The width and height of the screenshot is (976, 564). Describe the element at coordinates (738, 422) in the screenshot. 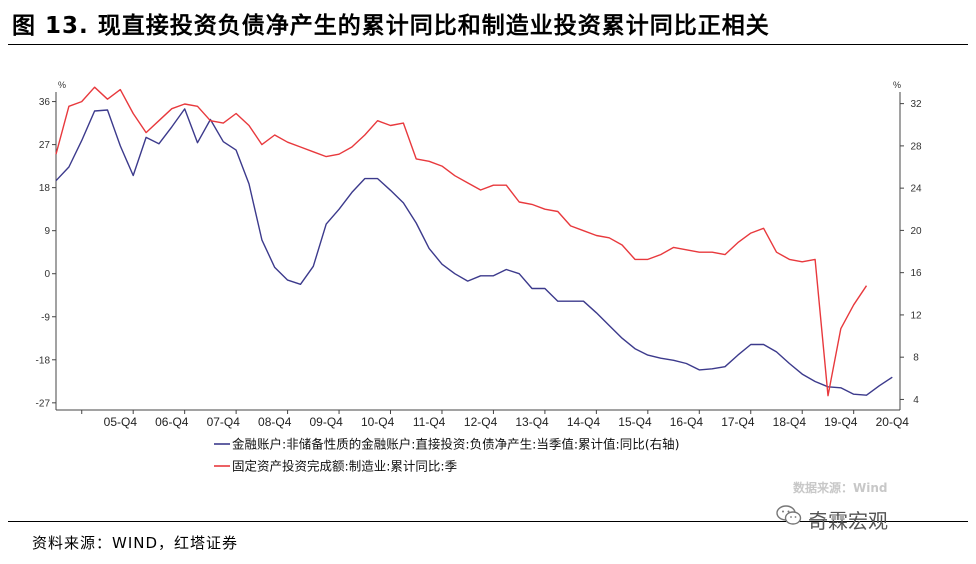

I see `x-tick-label: 17-Q4` at that location.